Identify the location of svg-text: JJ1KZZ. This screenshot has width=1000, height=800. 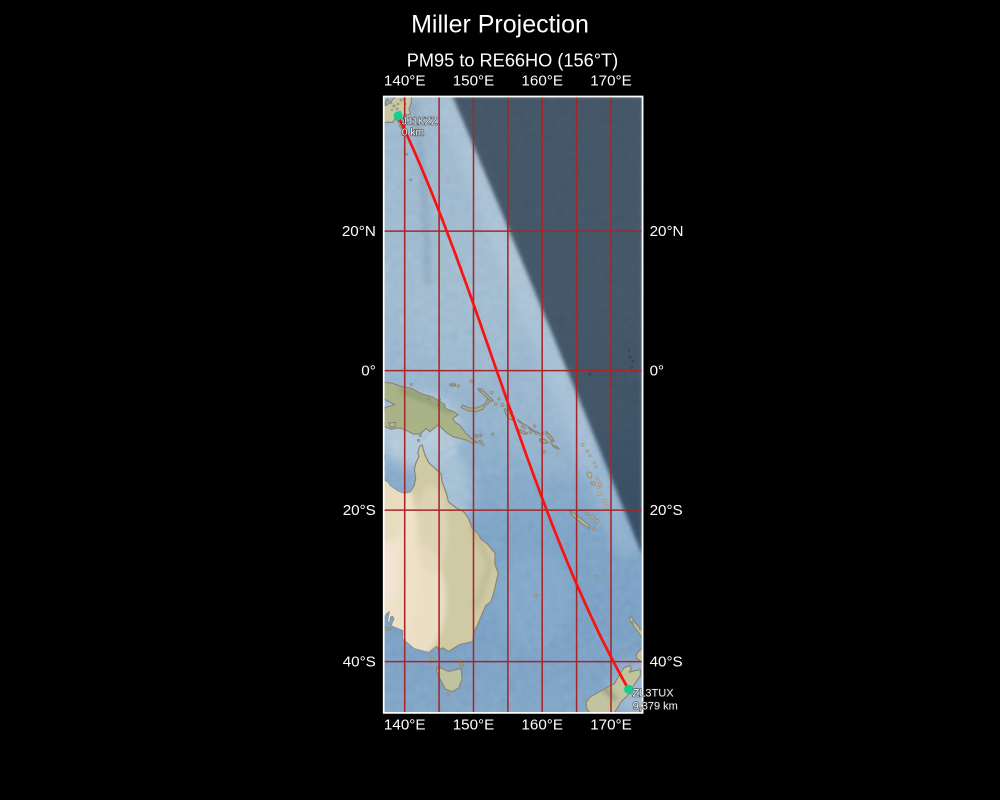
(419, 121).